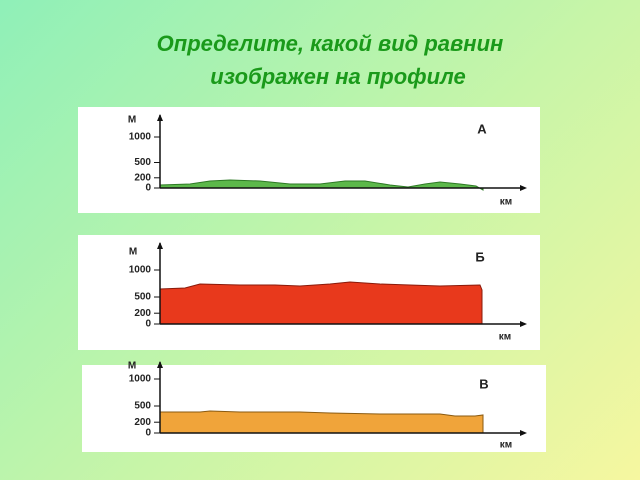 This screenshot has width=640, height=480. What do you see at coordinates (483, 383) in the screenshot?
I see `panel-letter: В` at bounding box center [483, 383].